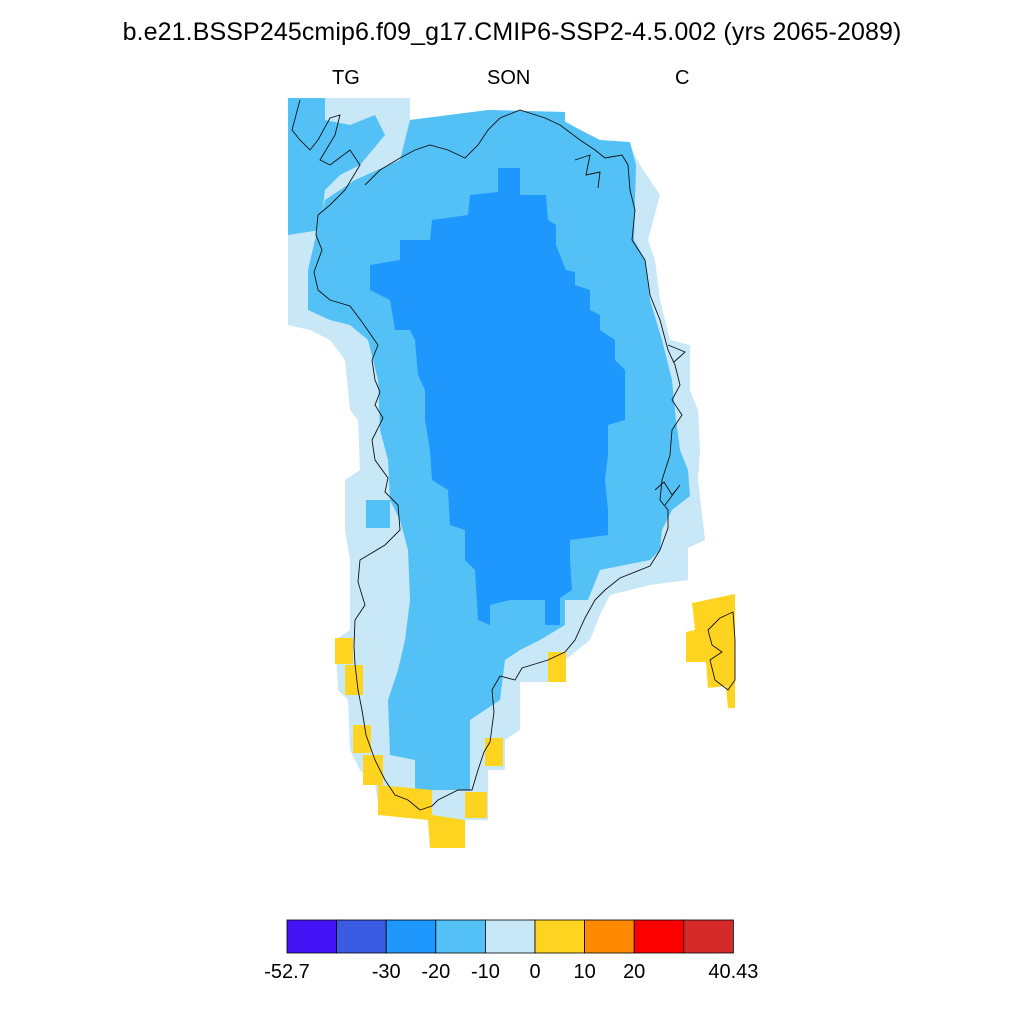 The height and width of the screenshot is (1024, 1024). I want to click on iceland-coast, so click(721, 651).